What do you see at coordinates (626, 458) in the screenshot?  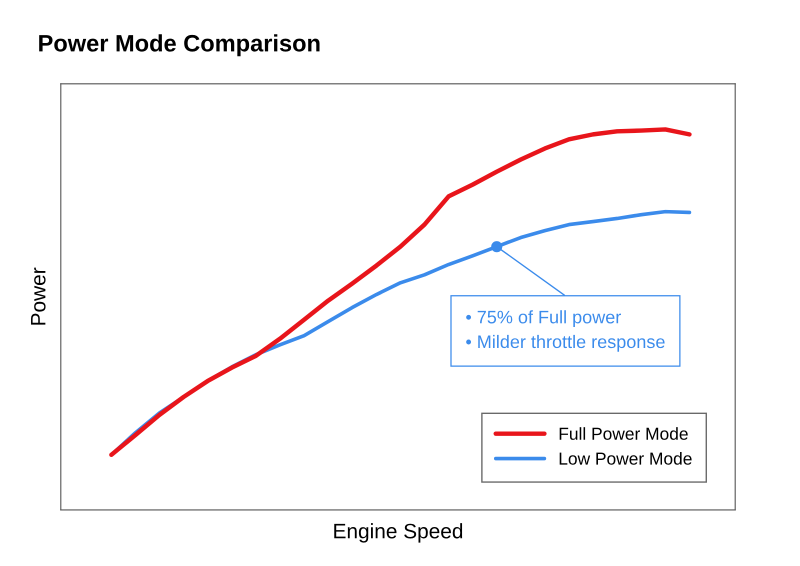 I see `legend-label: Low Power Mode` at bounding box center [626, 458].